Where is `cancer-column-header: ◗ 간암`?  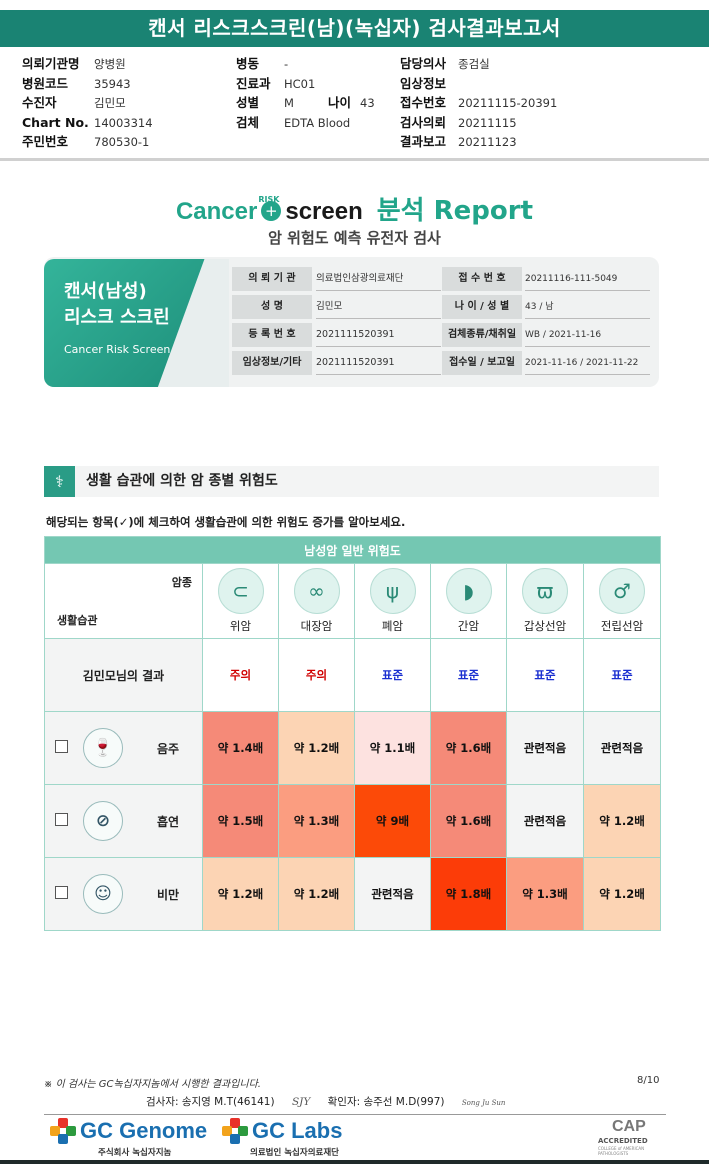
cancer-column-header: ◗ 간암 is located at coordinates (468, 601).